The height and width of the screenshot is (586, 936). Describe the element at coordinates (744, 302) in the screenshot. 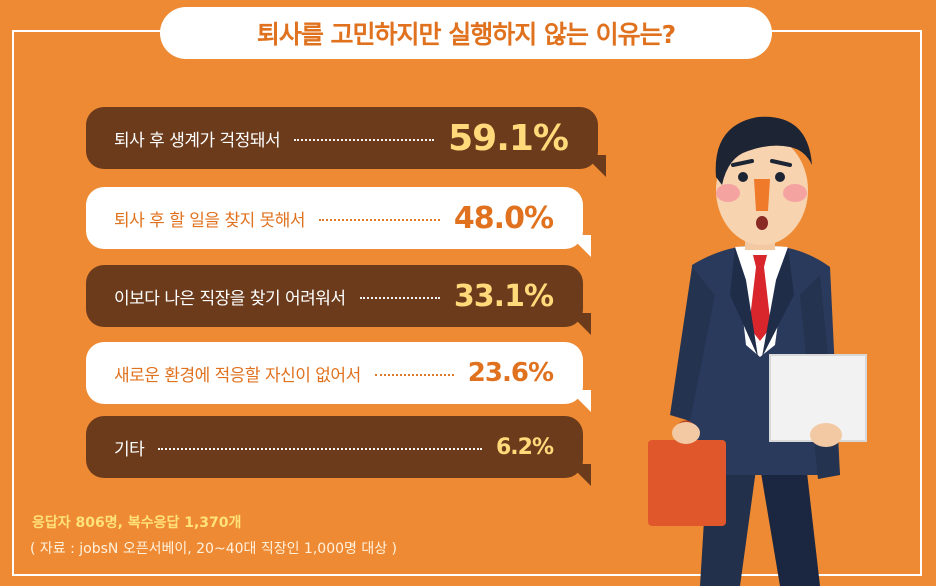

I see `left-lapel` at that location.